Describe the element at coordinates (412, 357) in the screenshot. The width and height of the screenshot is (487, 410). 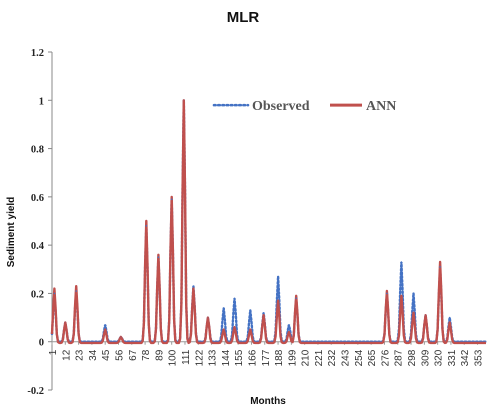
I see `x-tick-label: 298` at that location.